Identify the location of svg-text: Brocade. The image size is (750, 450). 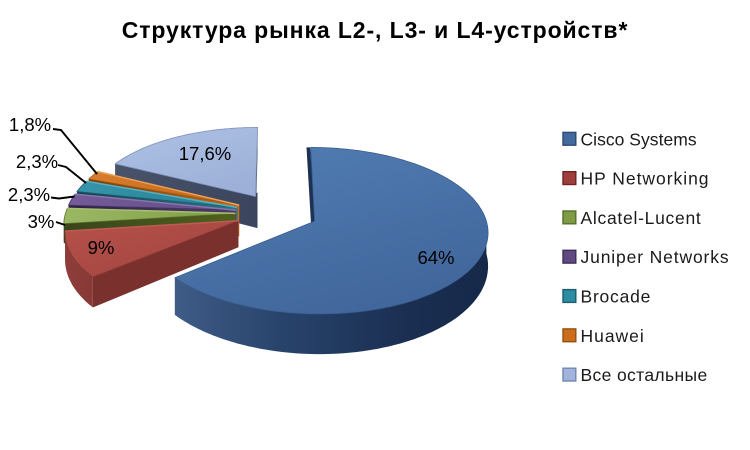
(616, 297).